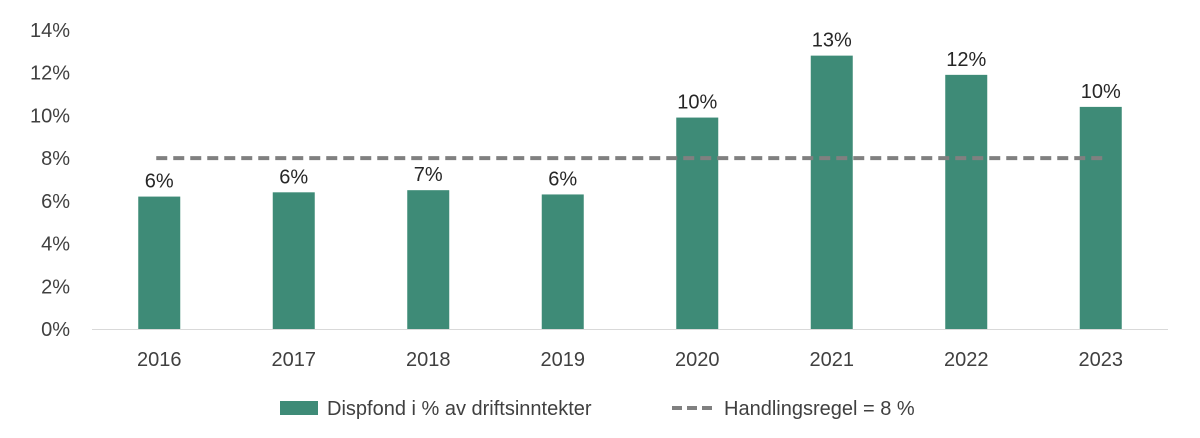 Image resolution: width=1200 pixels, height=438 pixels. Describe the element at coordinates (428, 360) in the screenshot. I see `x-tick-label: 2018` at that location.